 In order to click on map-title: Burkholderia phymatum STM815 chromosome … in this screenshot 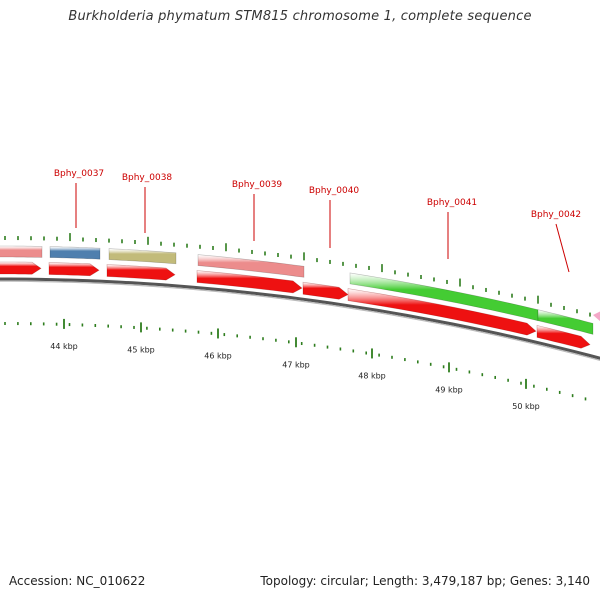, I will do `click(300, 16)`.